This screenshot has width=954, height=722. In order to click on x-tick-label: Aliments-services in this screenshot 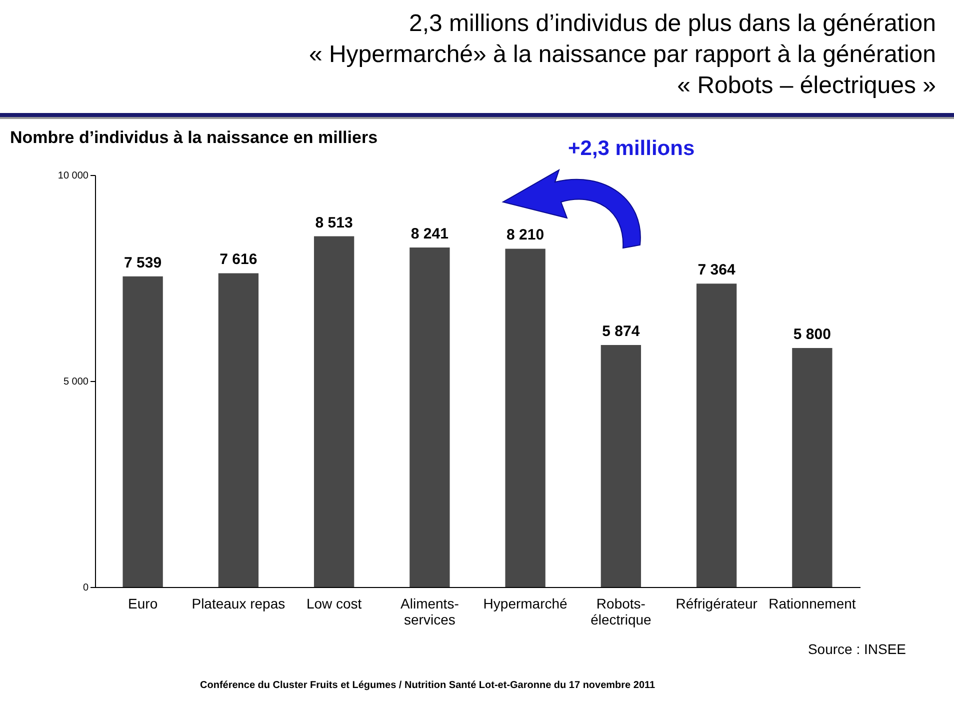, I will do `click(430, 612)`.